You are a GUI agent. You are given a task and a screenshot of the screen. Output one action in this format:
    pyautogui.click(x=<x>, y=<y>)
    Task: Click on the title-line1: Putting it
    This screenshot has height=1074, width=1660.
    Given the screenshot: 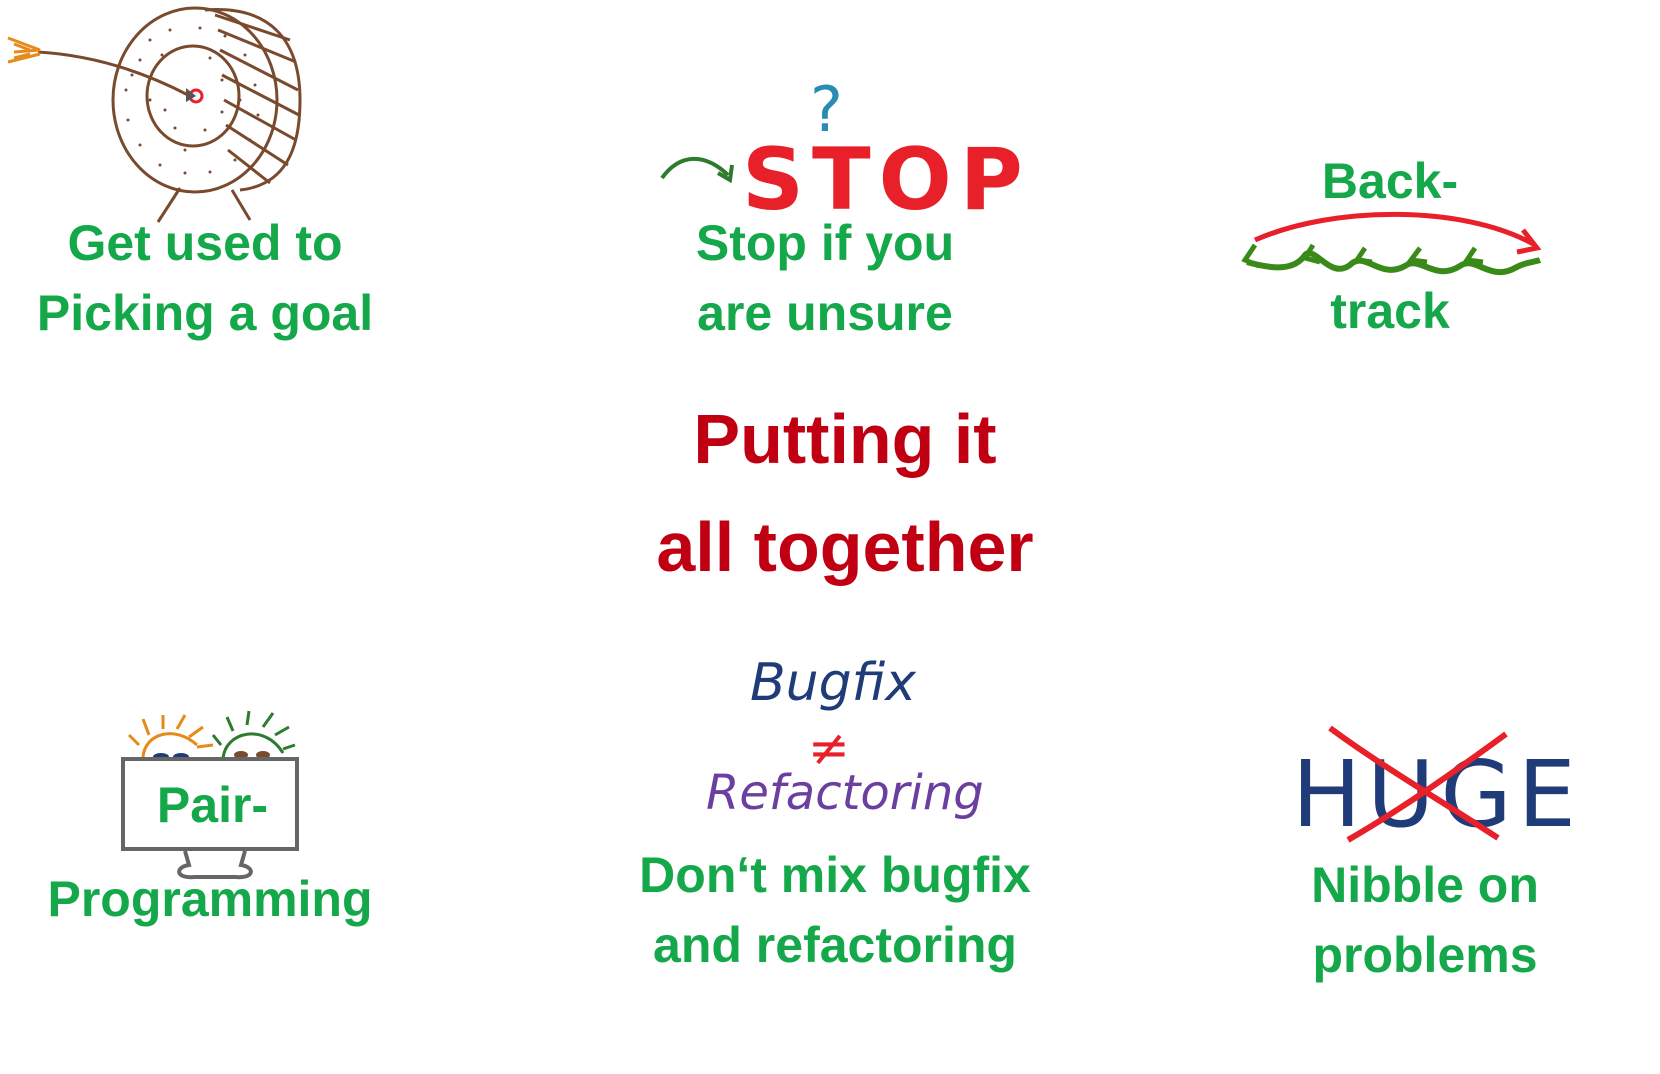 What is the action you would take?
    pyautogui.click(x=845, y=439)
    